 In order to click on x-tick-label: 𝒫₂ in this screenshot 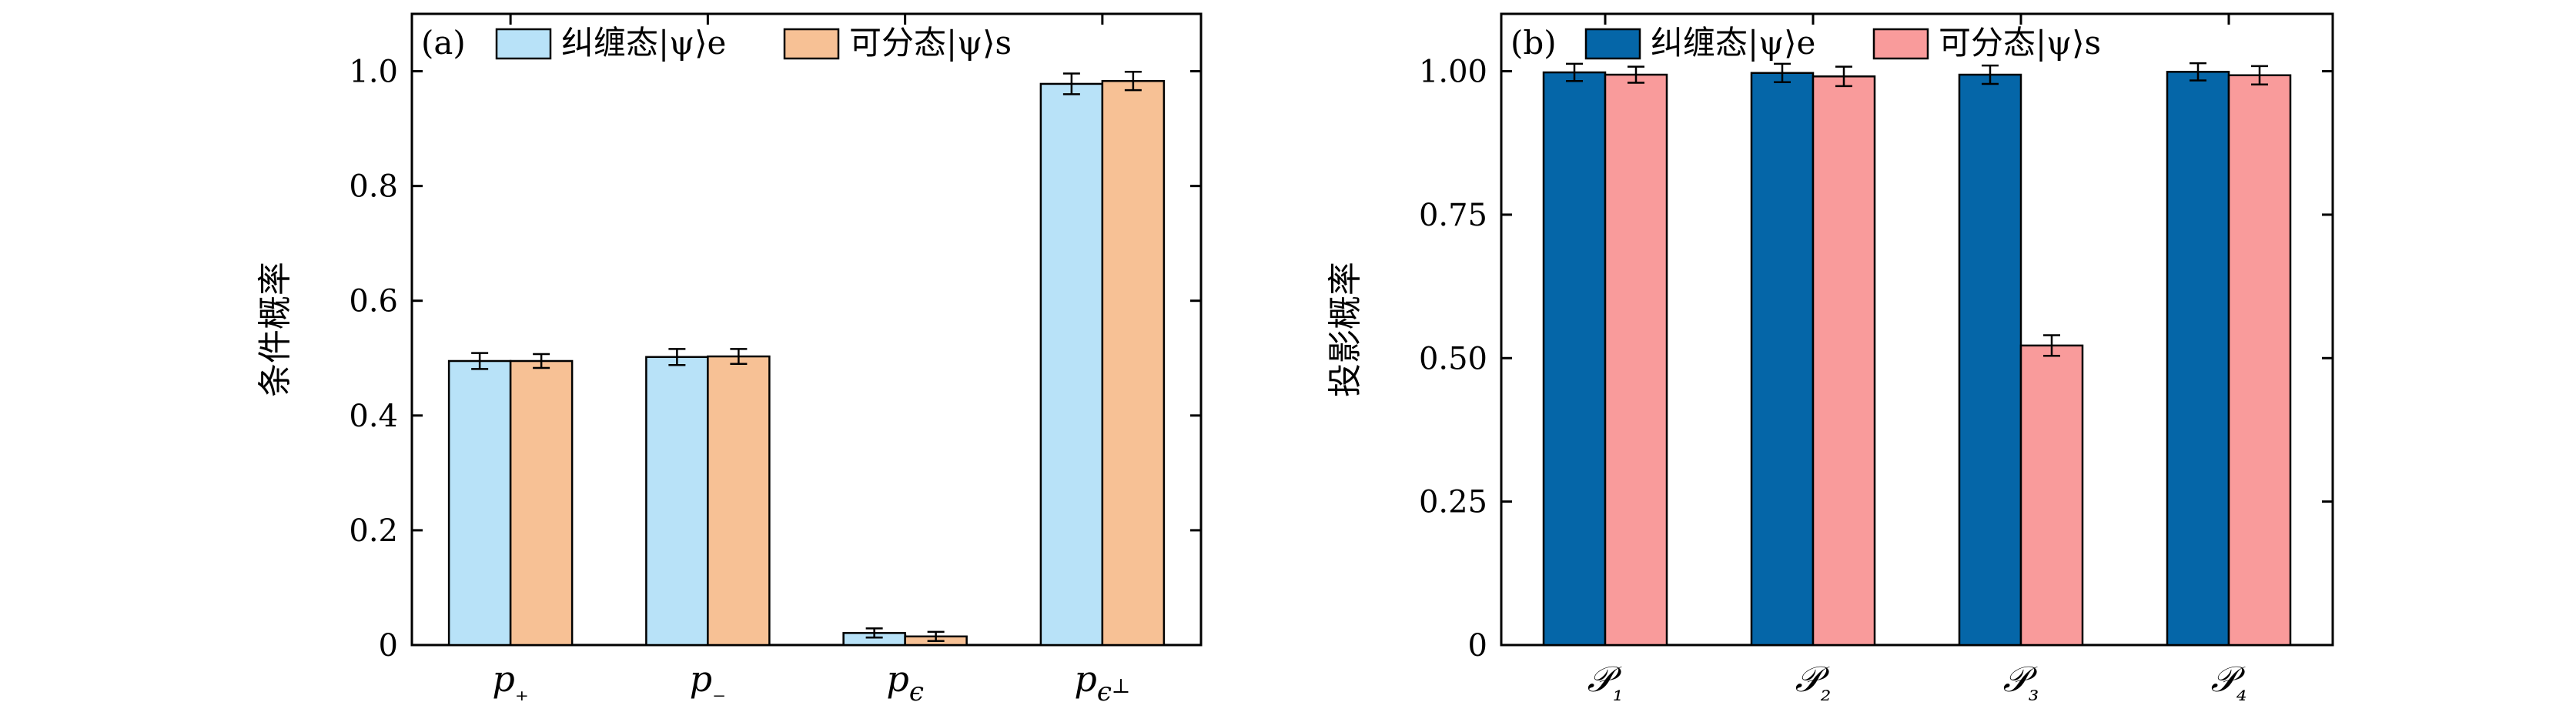, I will do `click(1814, 683)`.